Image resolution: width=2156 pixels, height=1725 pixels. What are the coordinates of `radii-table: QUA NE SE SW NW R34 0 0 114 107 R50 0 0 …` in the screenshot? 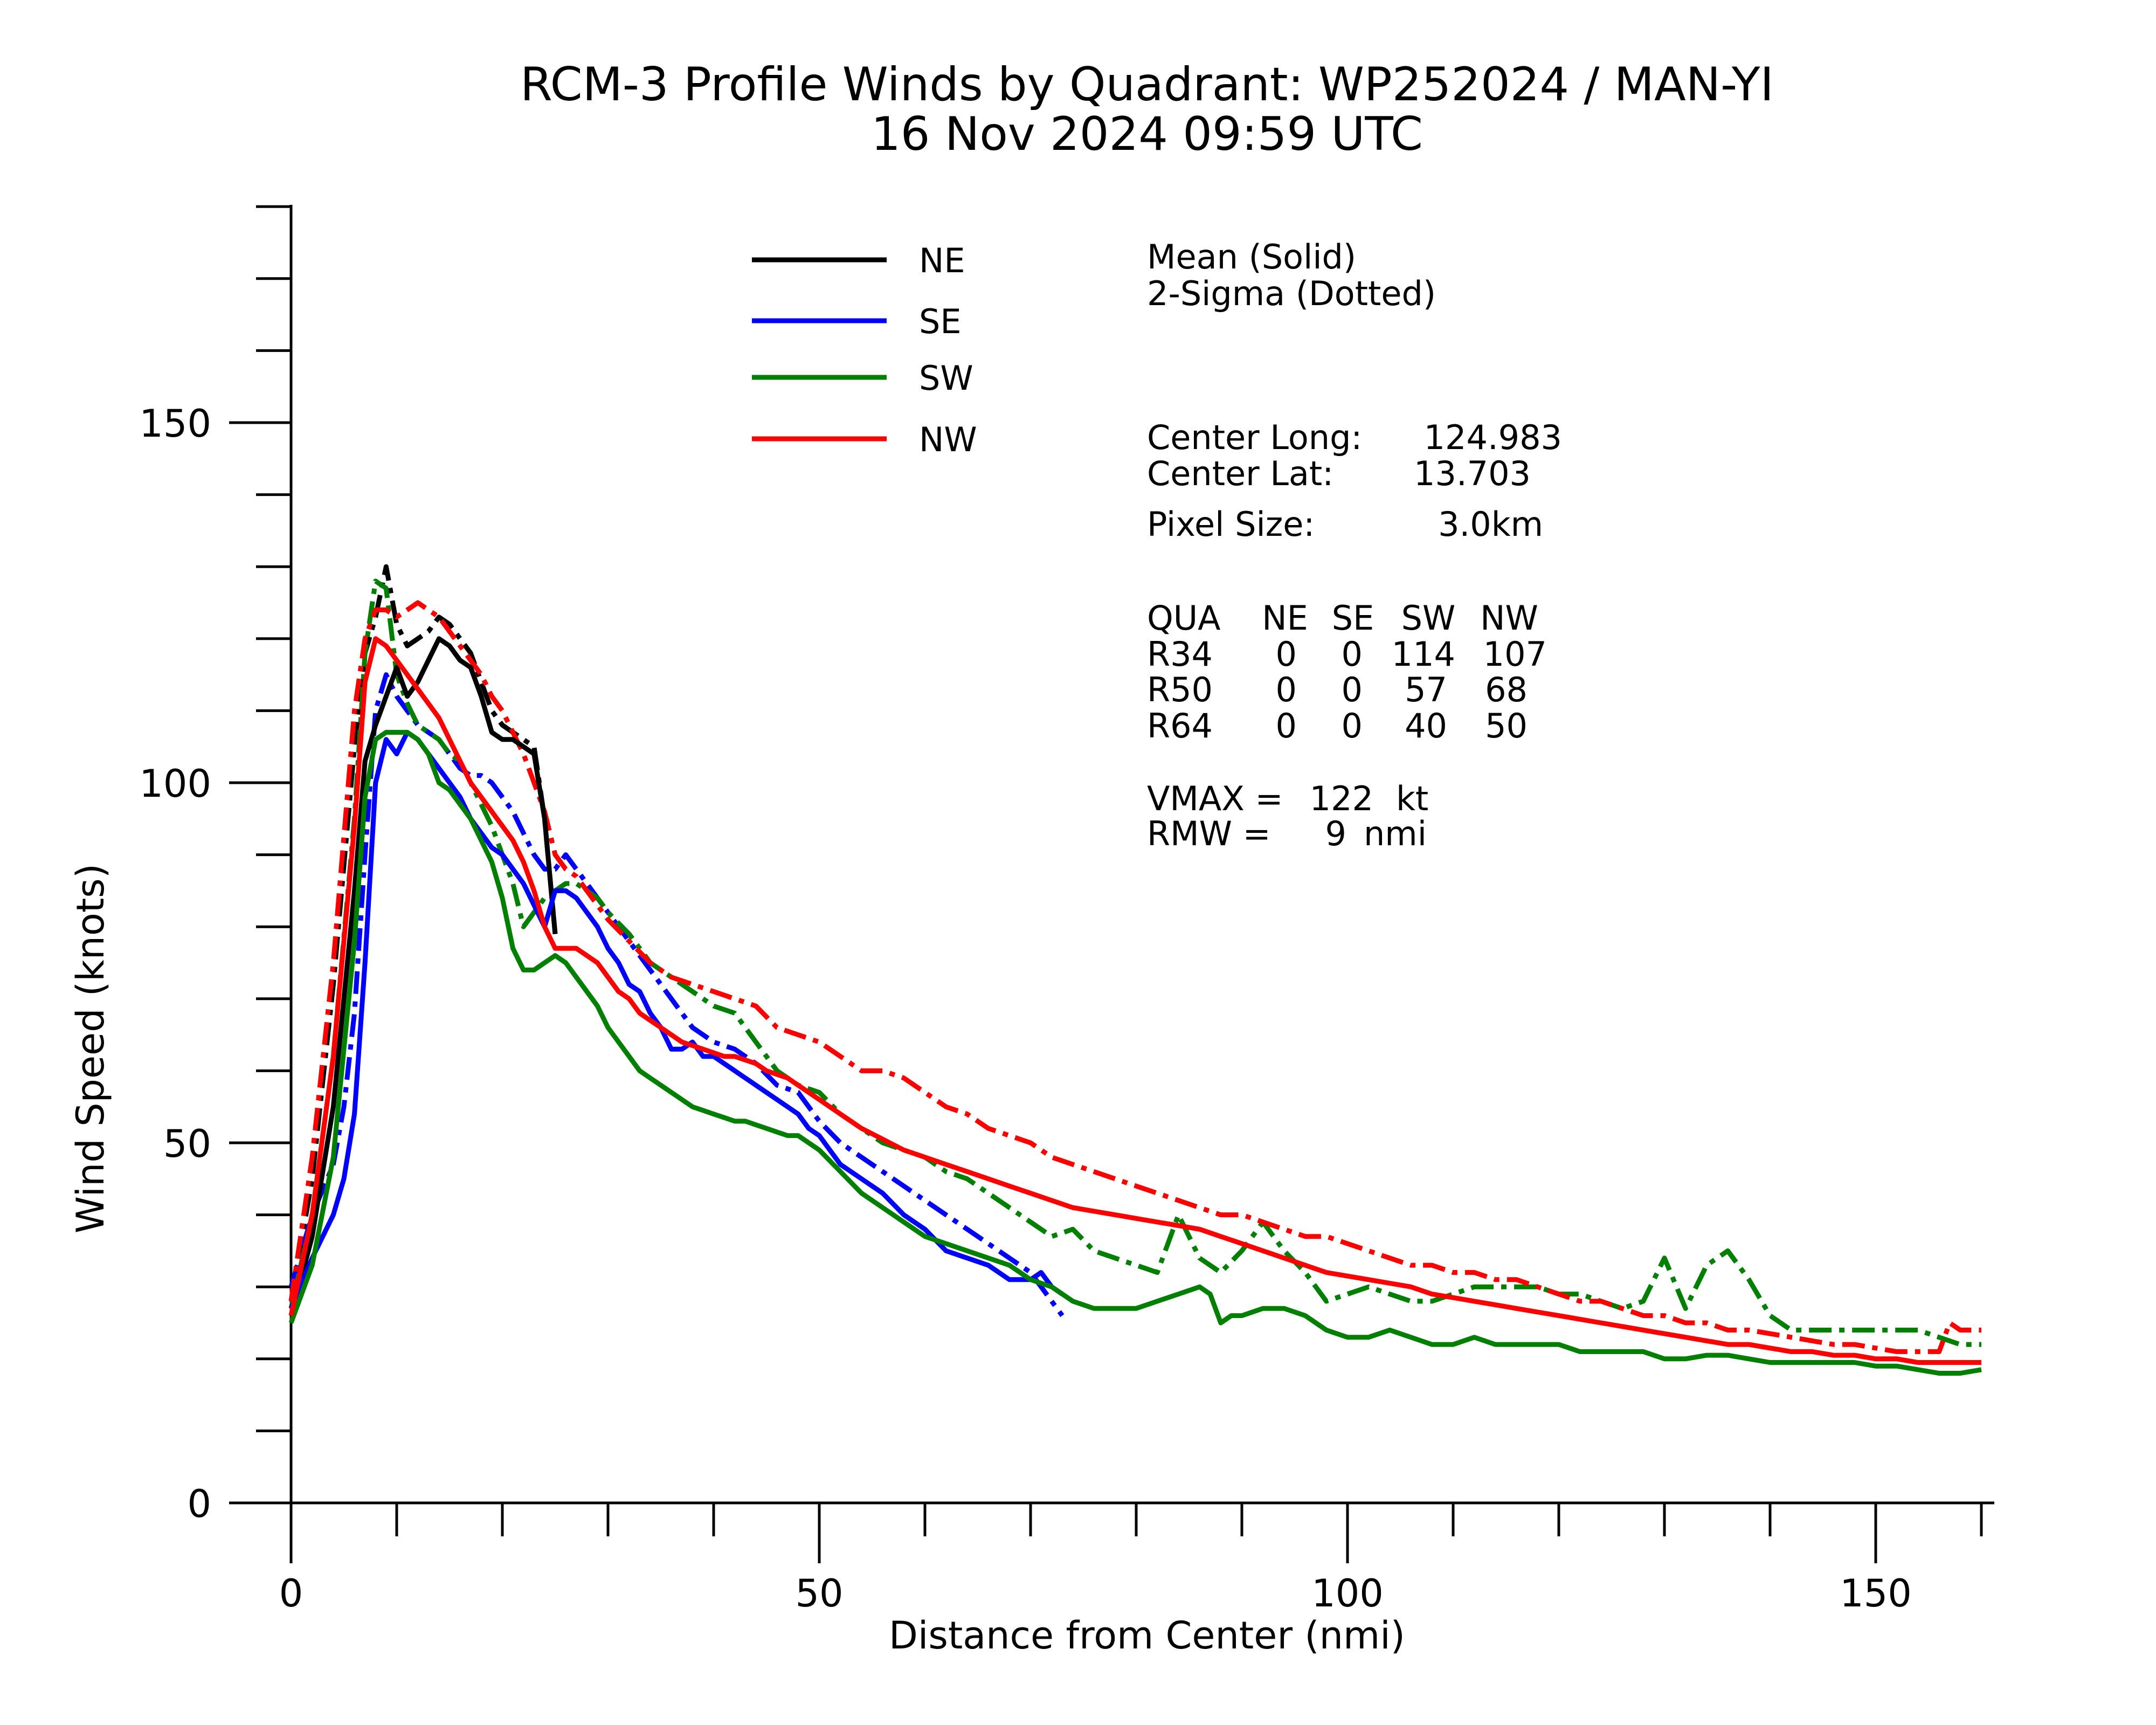 It's located at (1347, 672).